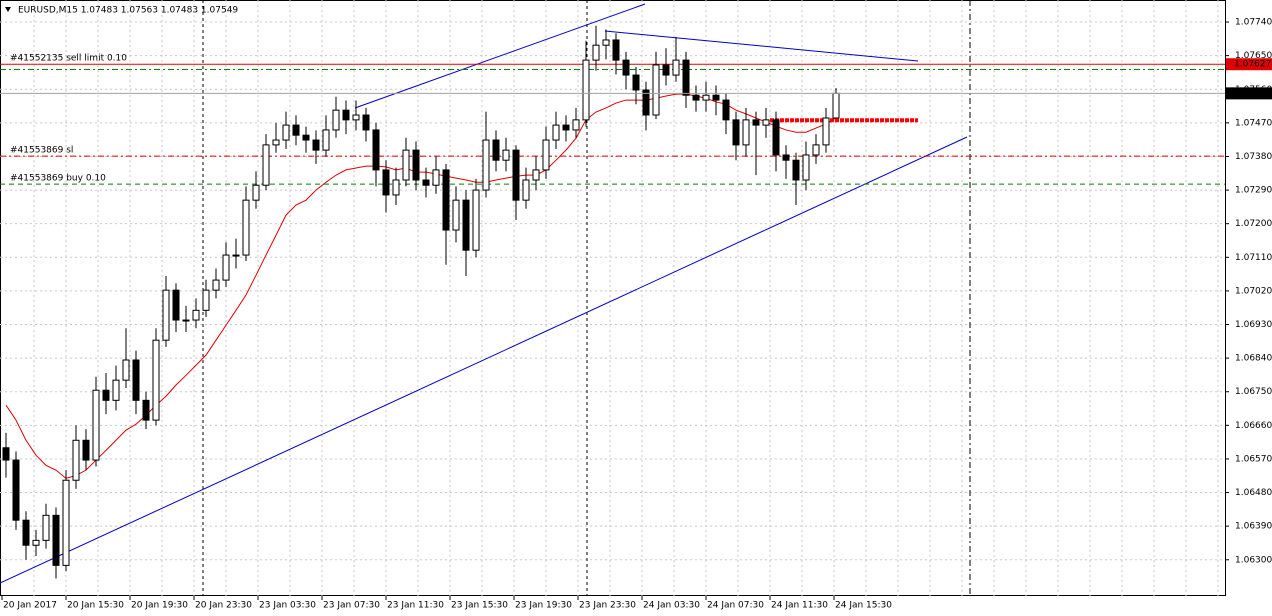  Describe the element at coordinates (223, 606) in the screenshot. I see `x-tick-label: 20 Jan 23:30` at that location.